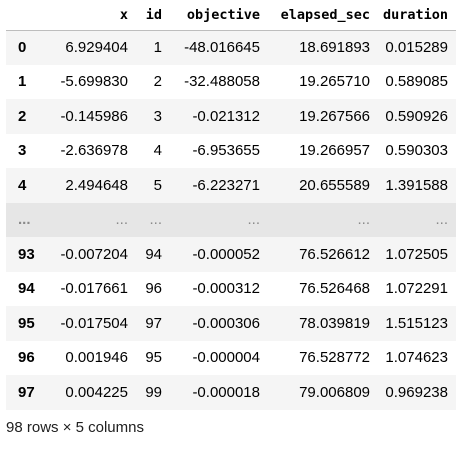 This screenshot has height=450, width=468. I want to click on cell-x: 2.494648, so click(96, 185).